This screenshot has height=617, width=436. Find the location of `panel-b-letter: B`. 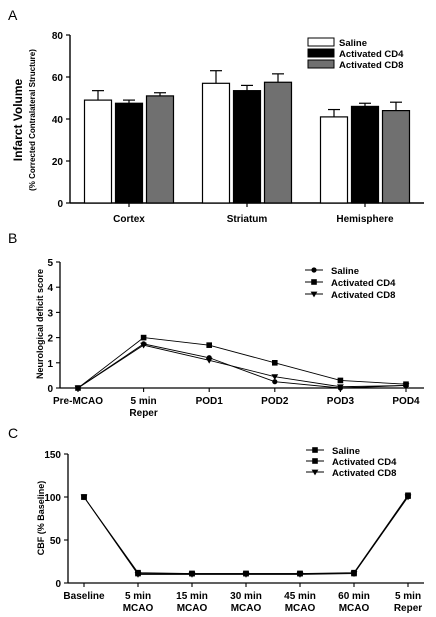

panel-b-letter: B is located at coordinates (12, 238).